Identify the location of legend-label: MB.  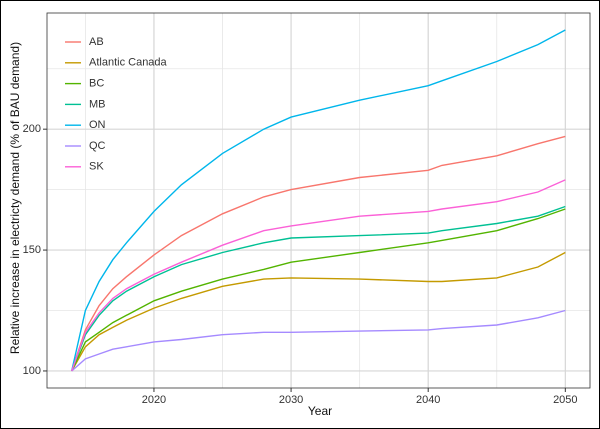
(97, 104).